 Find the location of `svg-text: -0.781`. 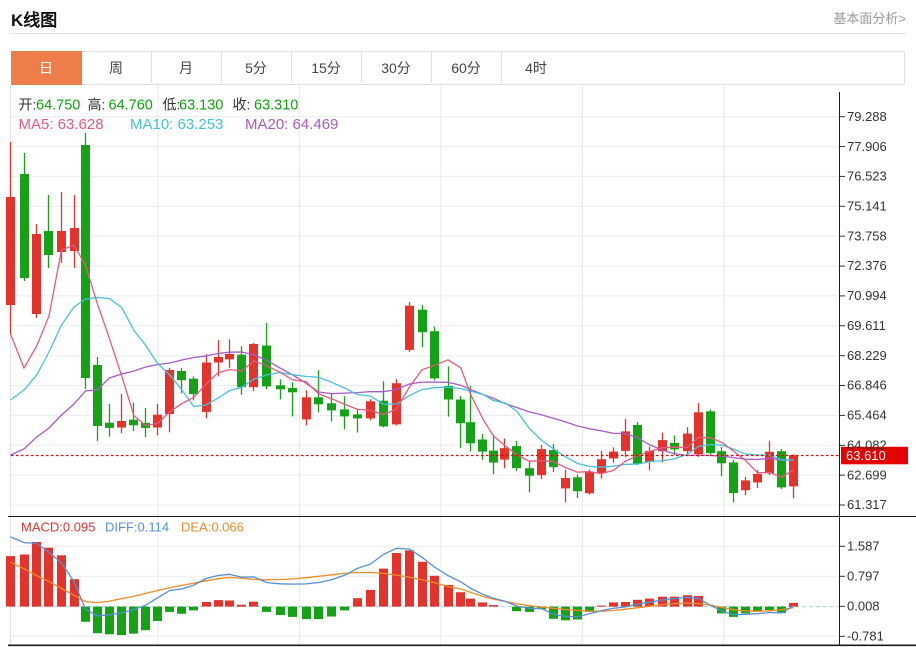

svg-text: -0.781 is located at coordinates (865, 636).